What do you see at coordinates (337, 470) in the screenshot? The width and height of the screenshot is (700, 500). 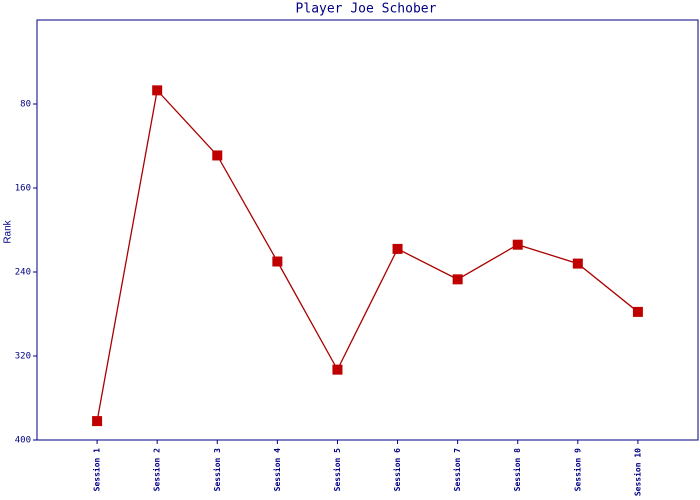 I see `x-tick-label: Session 5` at bounding box center [337, 470].